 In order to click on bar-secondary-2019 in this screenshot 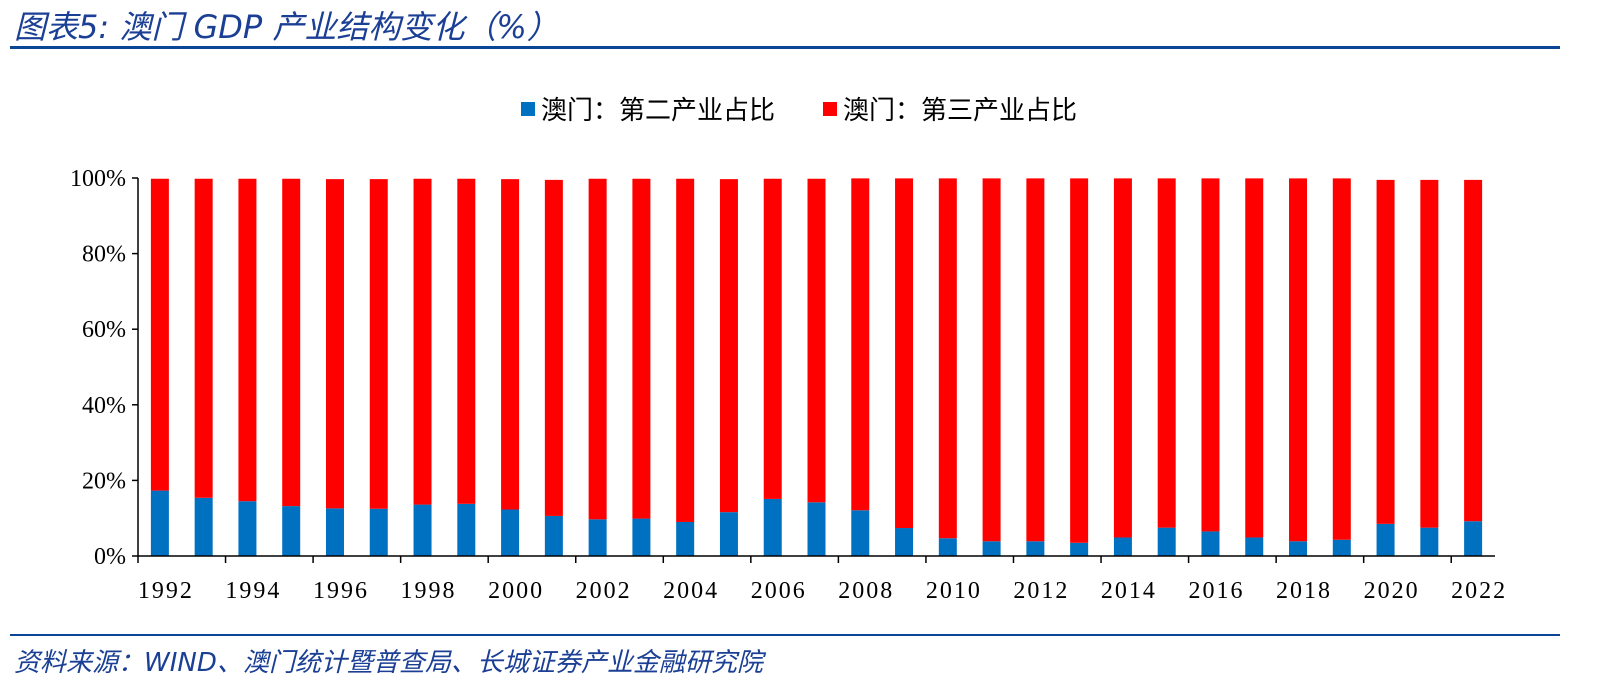, I will do `click(1341, 547)`.